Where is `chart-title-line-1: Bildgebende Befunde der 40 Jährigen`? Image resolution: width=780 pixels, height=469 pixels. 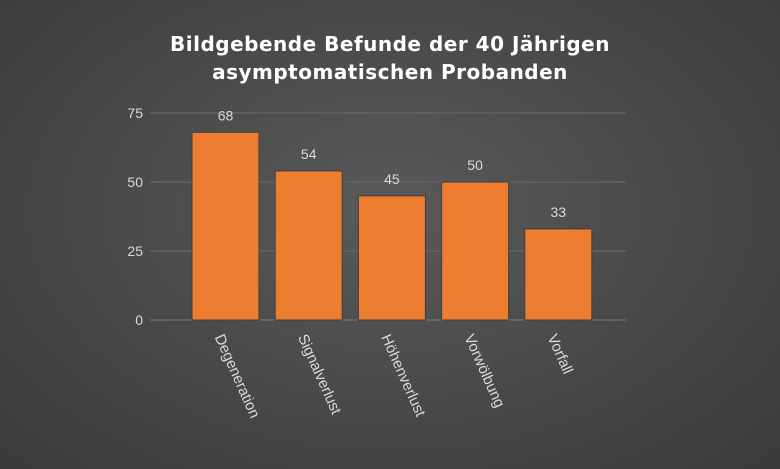 chart-title-line-1: Bildgebende Befunde der 40 Jährigen is located at coordinates (390, 44).